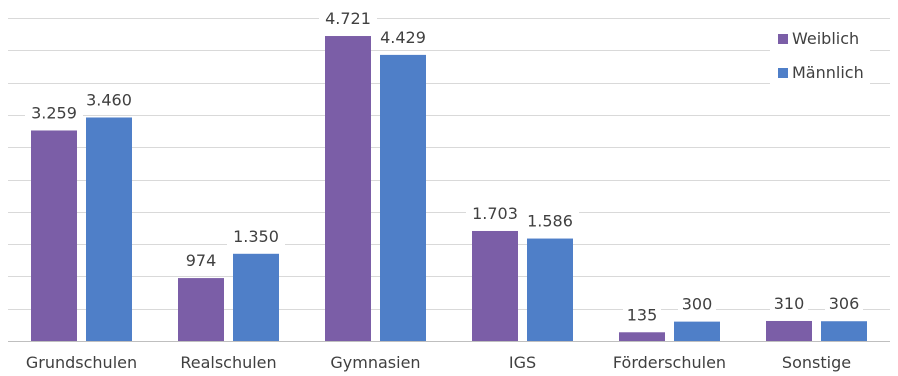 Image resolution: width=898 pixels, height=376 pixels. What do you see at coordinates (820, 57) in the screenshot?
I see `legend: Weiblich Männlich` at bounding box center [820, 57].